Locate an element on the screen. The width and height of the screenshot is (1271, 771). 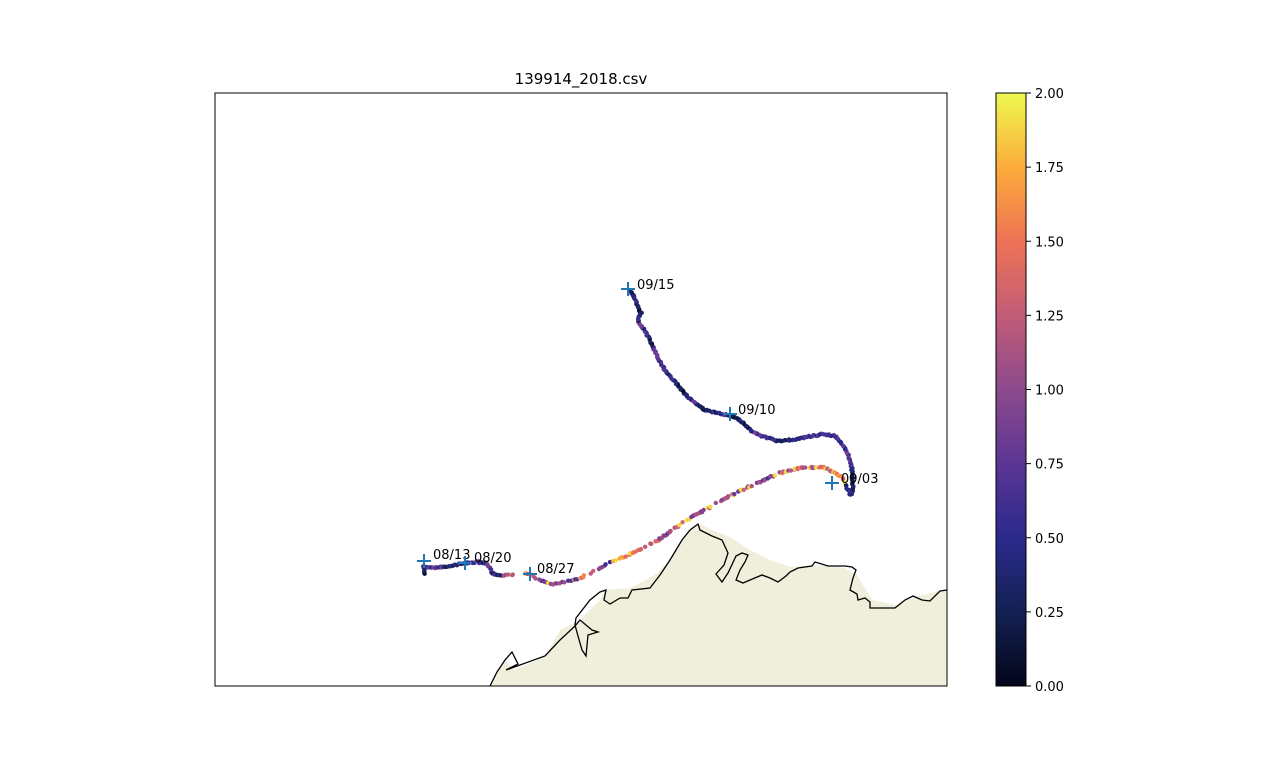
date-marker-label: 09/10 is located at coordinates (756, 410).